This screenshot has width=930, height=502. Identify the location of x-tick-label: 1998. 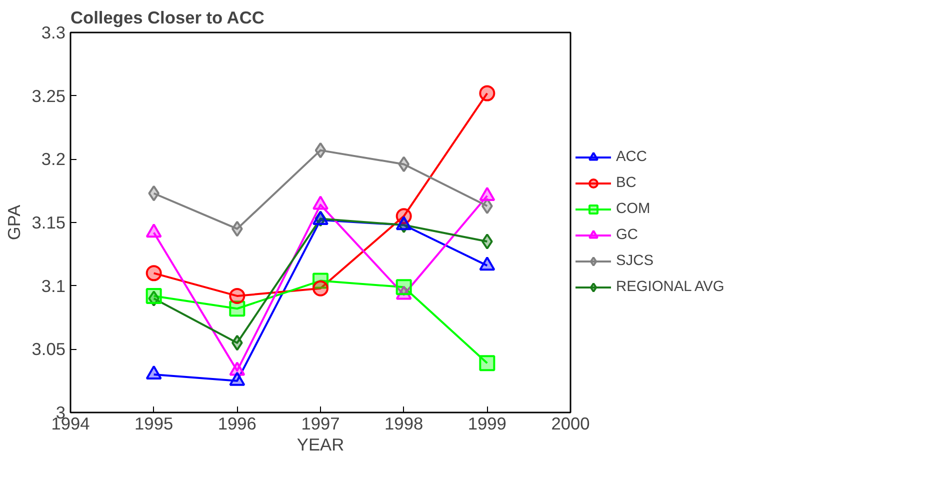
(404, 424).